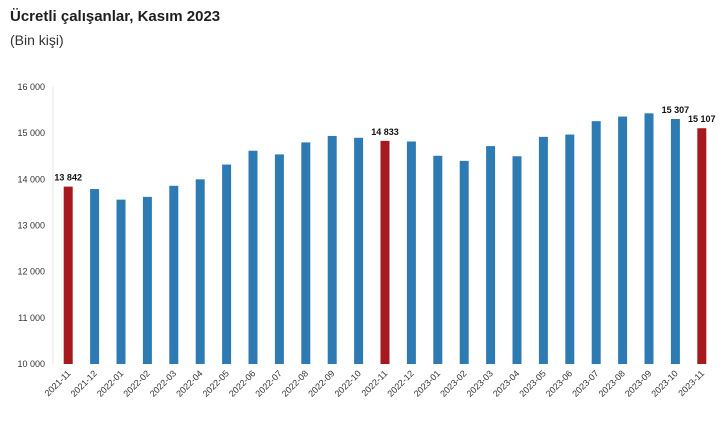 This screenshot has width=727, height=422. Describe the element at coordinates (268, 383) in the screenshot. I see `x-tick-label-2022-07: 2022-07` at that location.